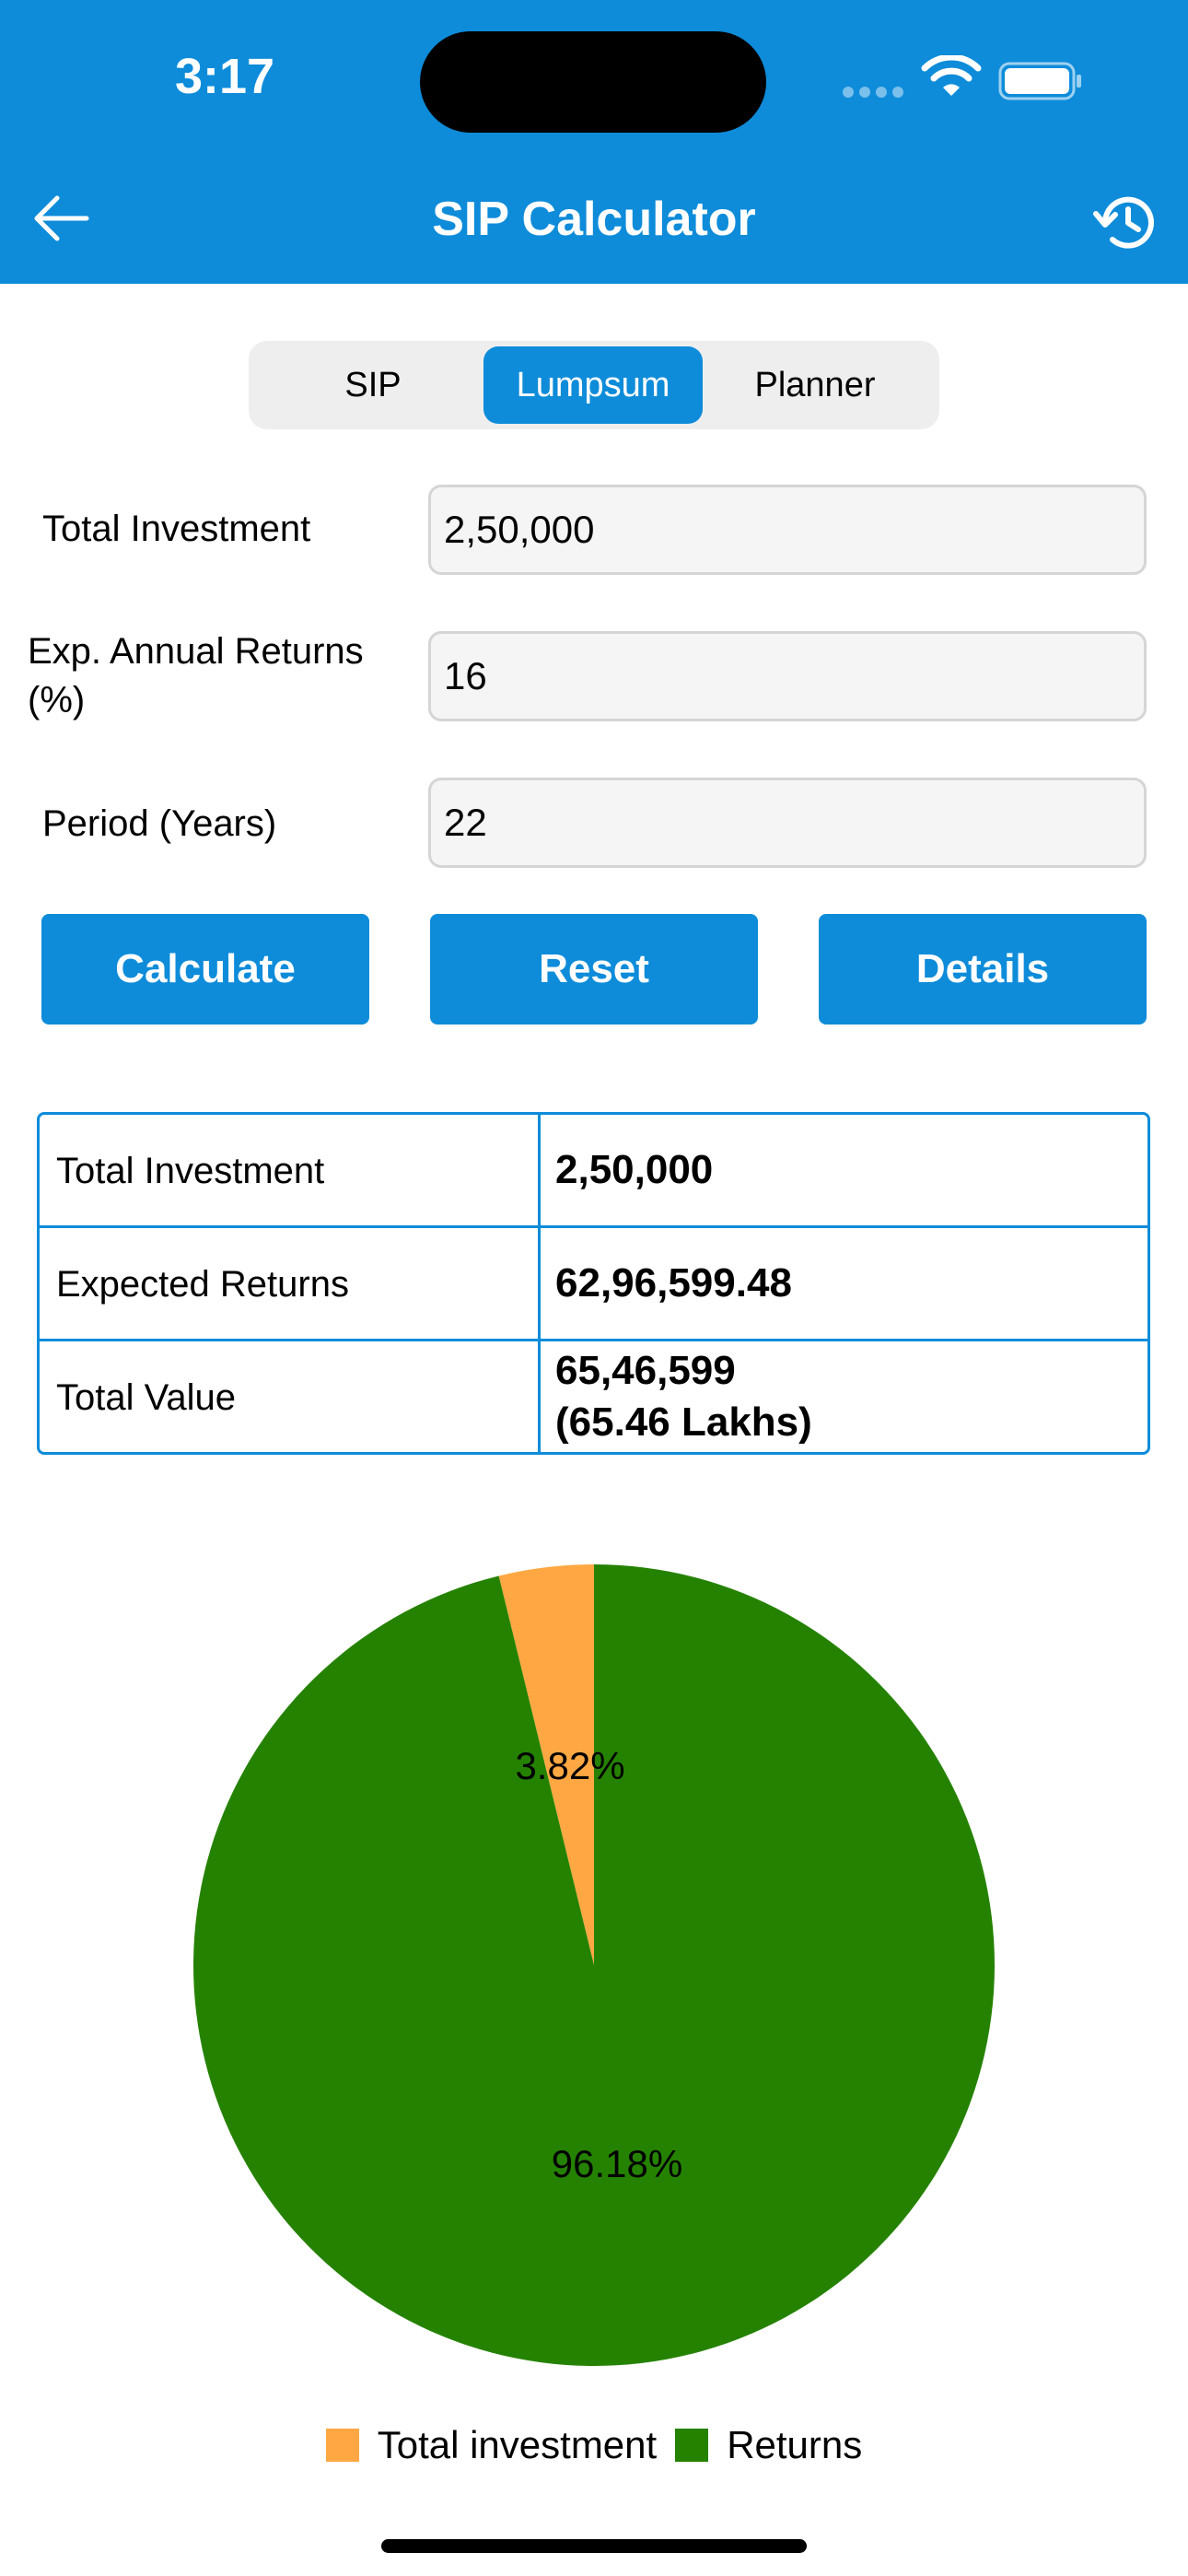 This screenshot has height=2576, width=1188. What do you see at coordinates (225, 76) in the screenshot?
I see `status-time: 3:17` at bounding box center [225, 76].